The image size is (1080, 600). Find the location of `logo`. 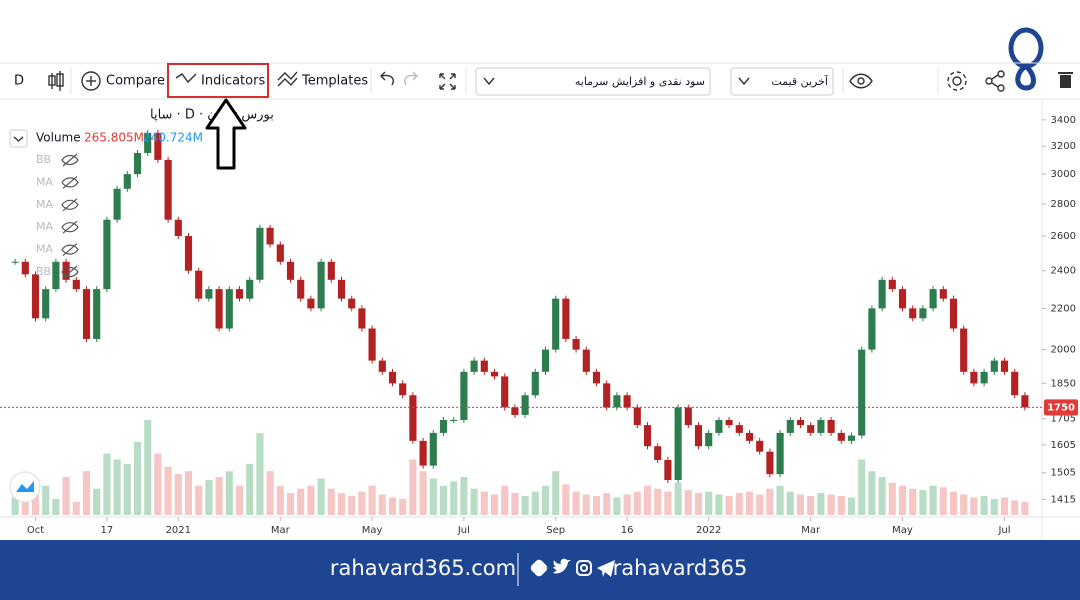

logo is located at coordinates (1026, 59).